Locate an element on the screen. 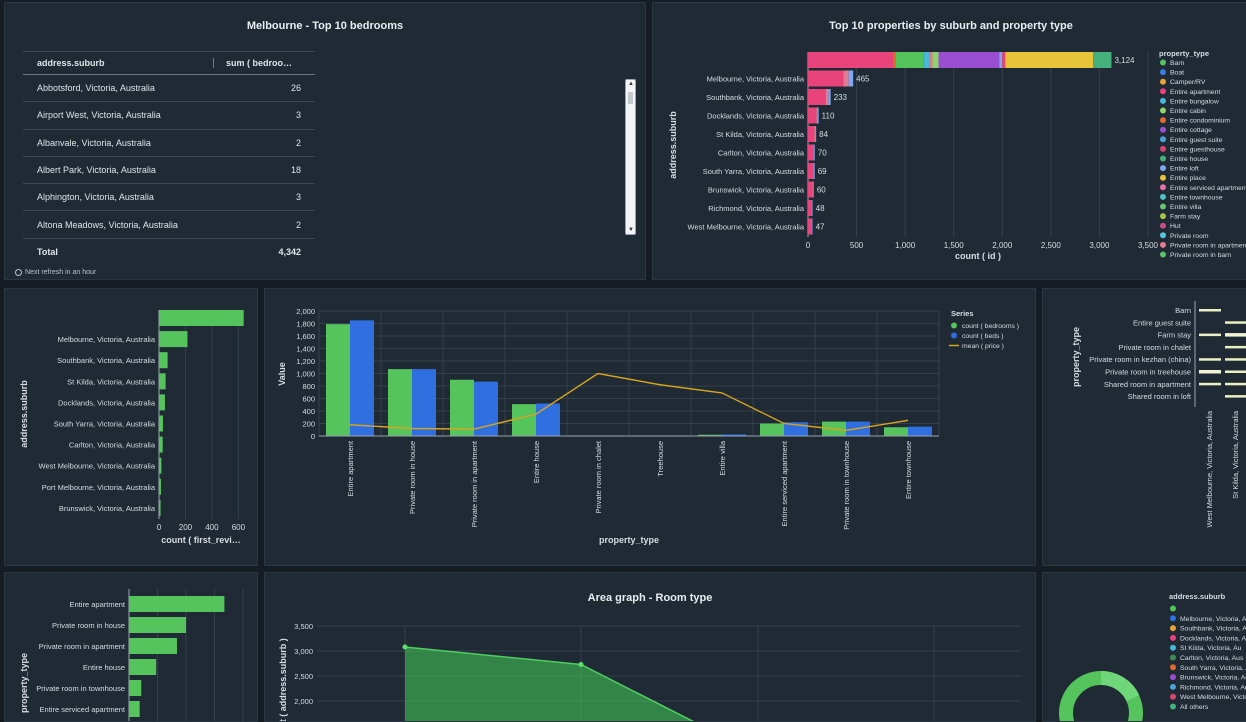 This screenshot has height=722, width=1246. y-tick-label: Docklands, Victoria, Australia is located at coordinates (107, 402).